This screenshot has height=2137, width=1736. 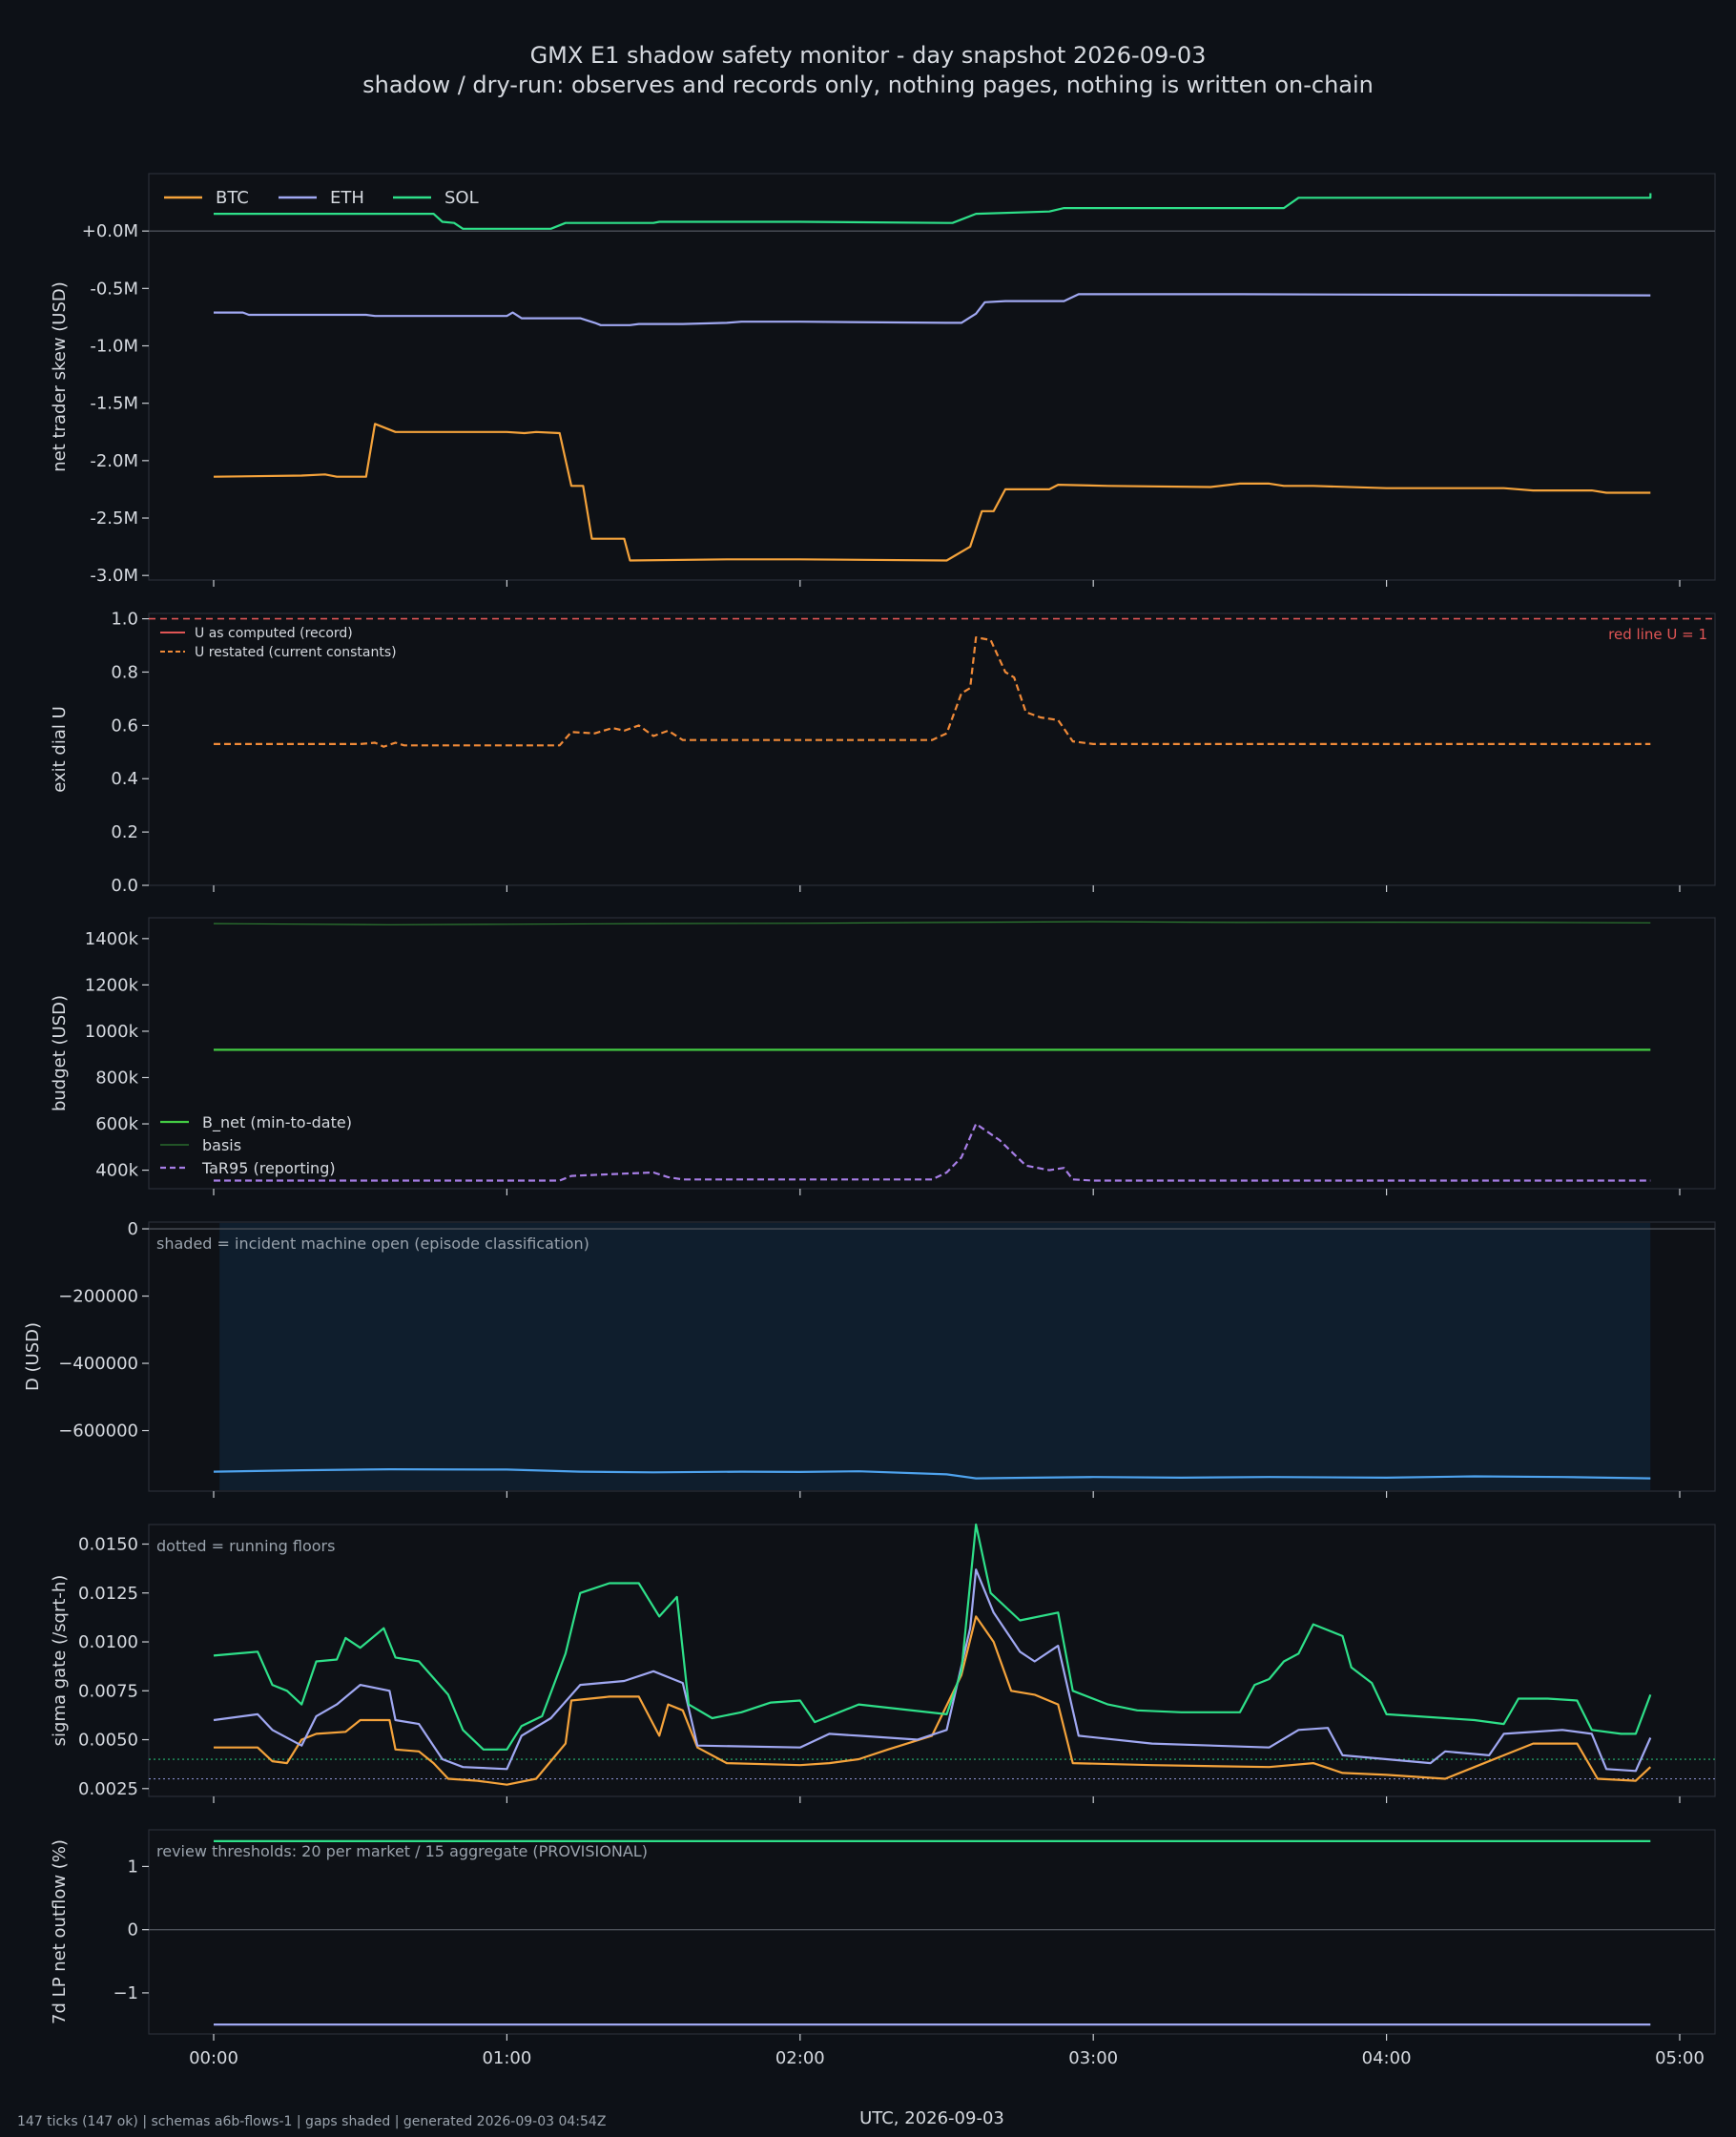 I want to click on legend-label-sol: SOL, so click(x=461, y=198).